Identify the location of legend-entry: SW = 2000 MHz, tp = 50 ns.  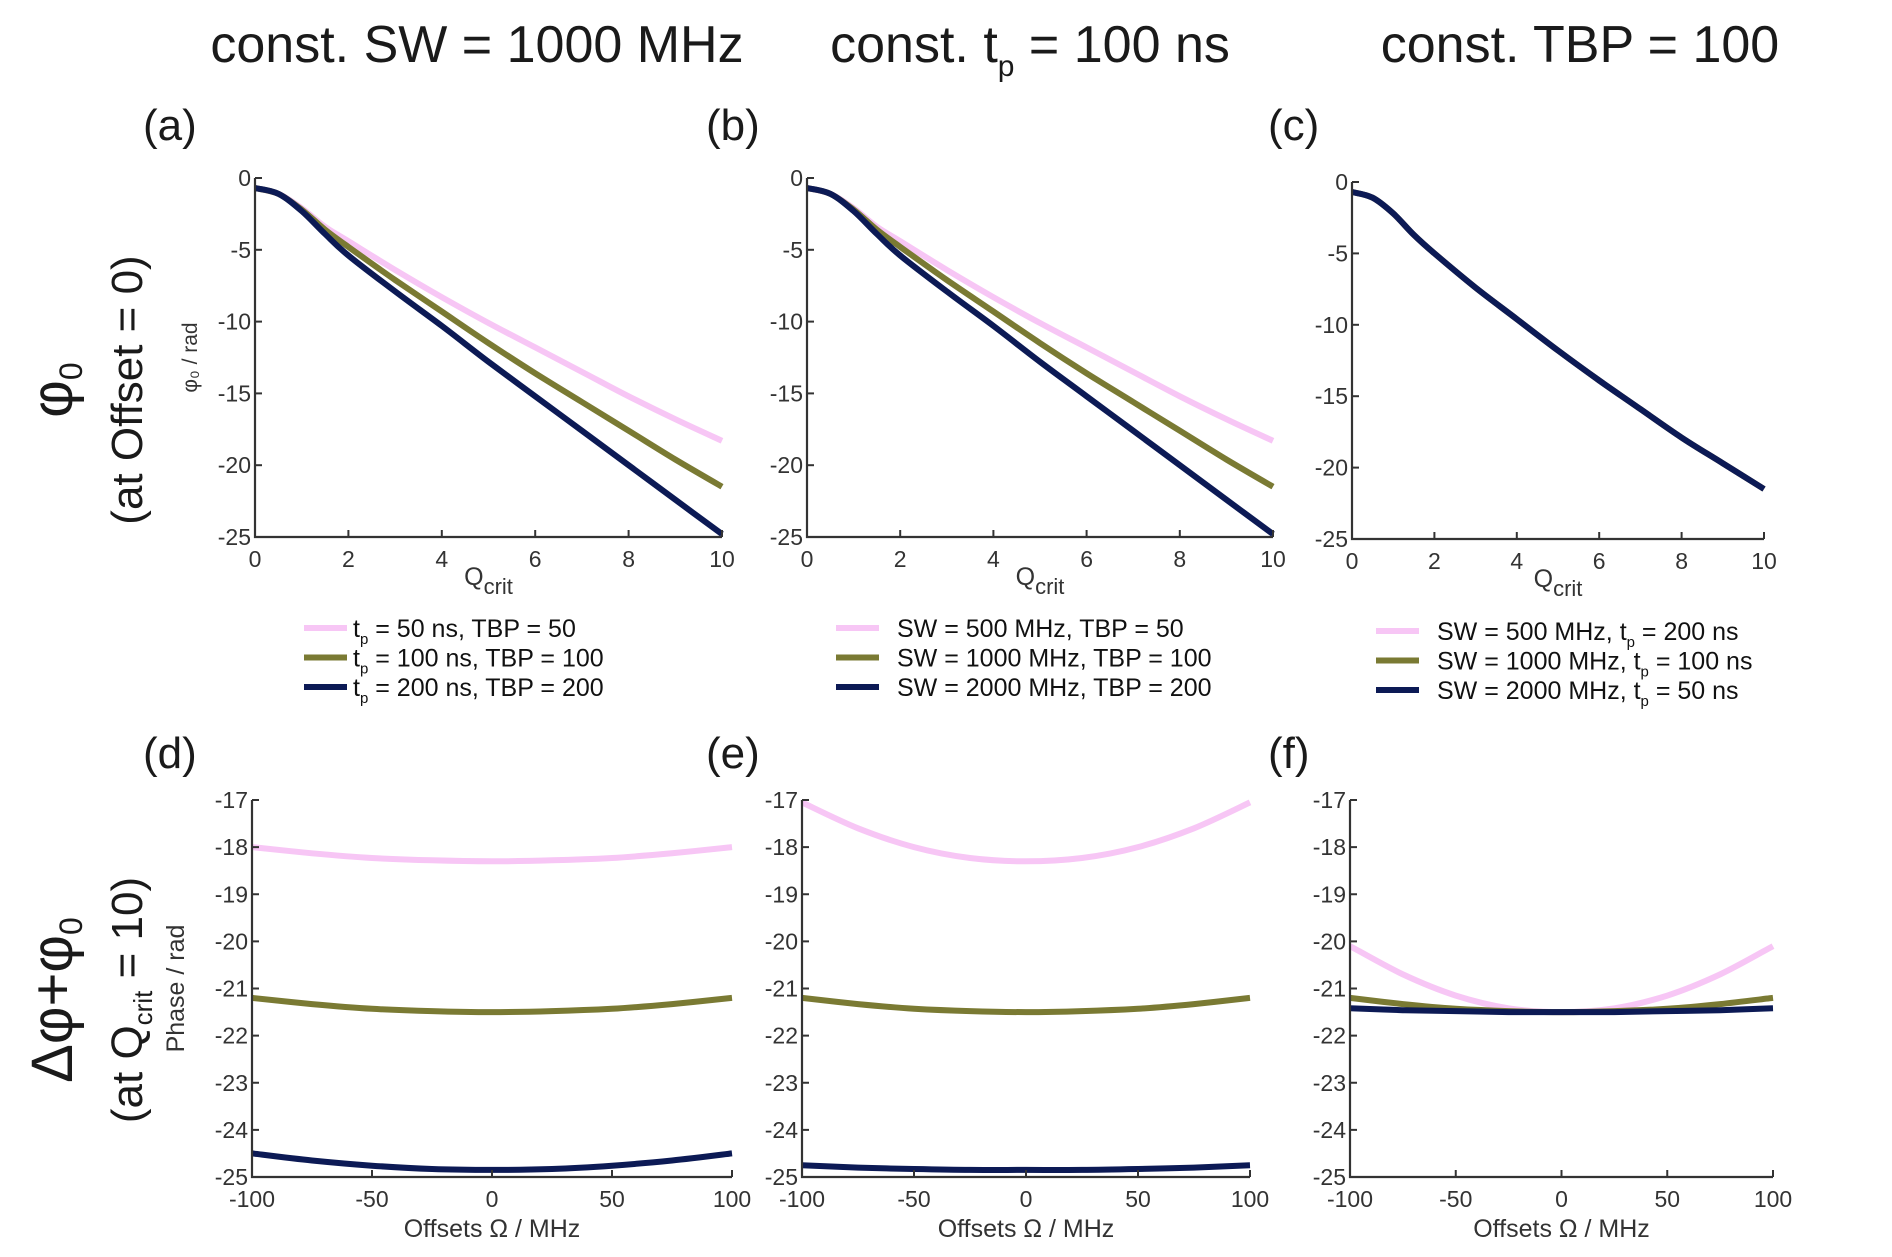
(1588, 693).